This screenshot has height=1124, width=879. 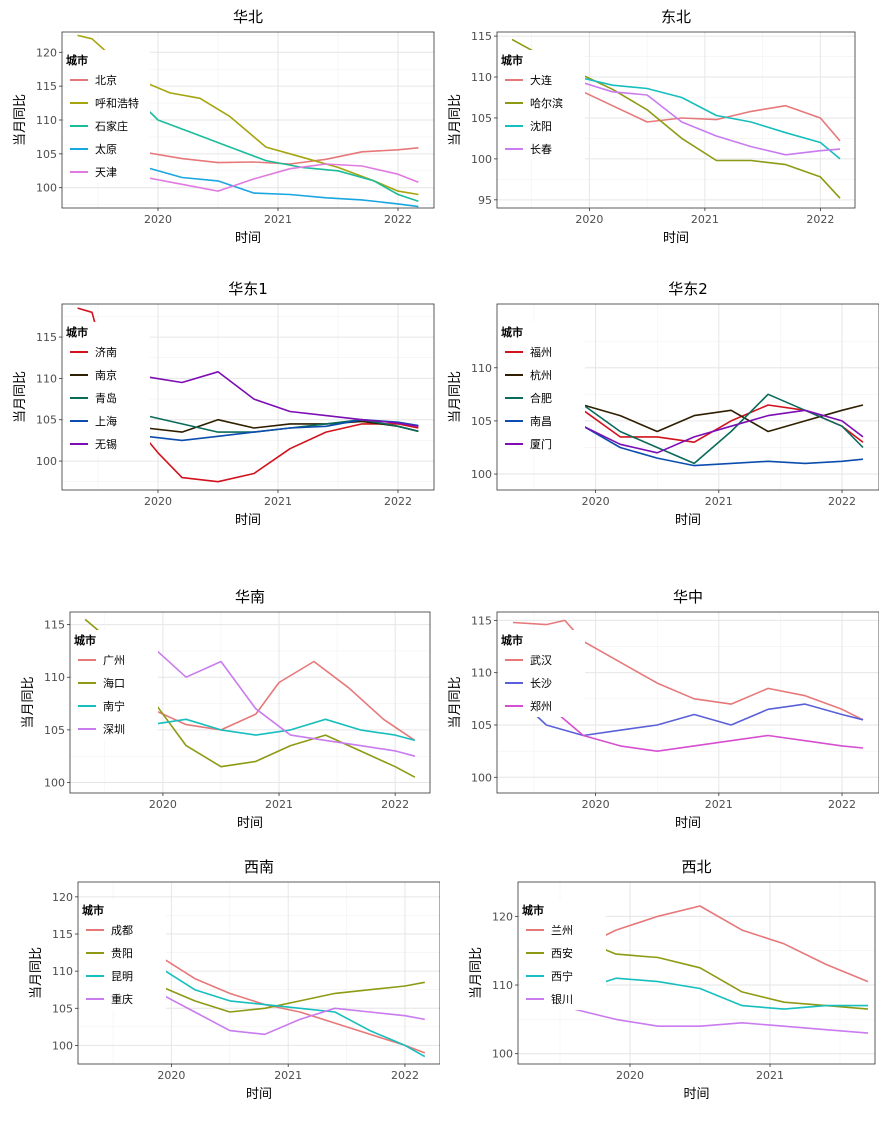 What do you see at coordinates (114, 729) in the screenshot?
I see `legend-label: 深圳` at bounding box center [114, 729].